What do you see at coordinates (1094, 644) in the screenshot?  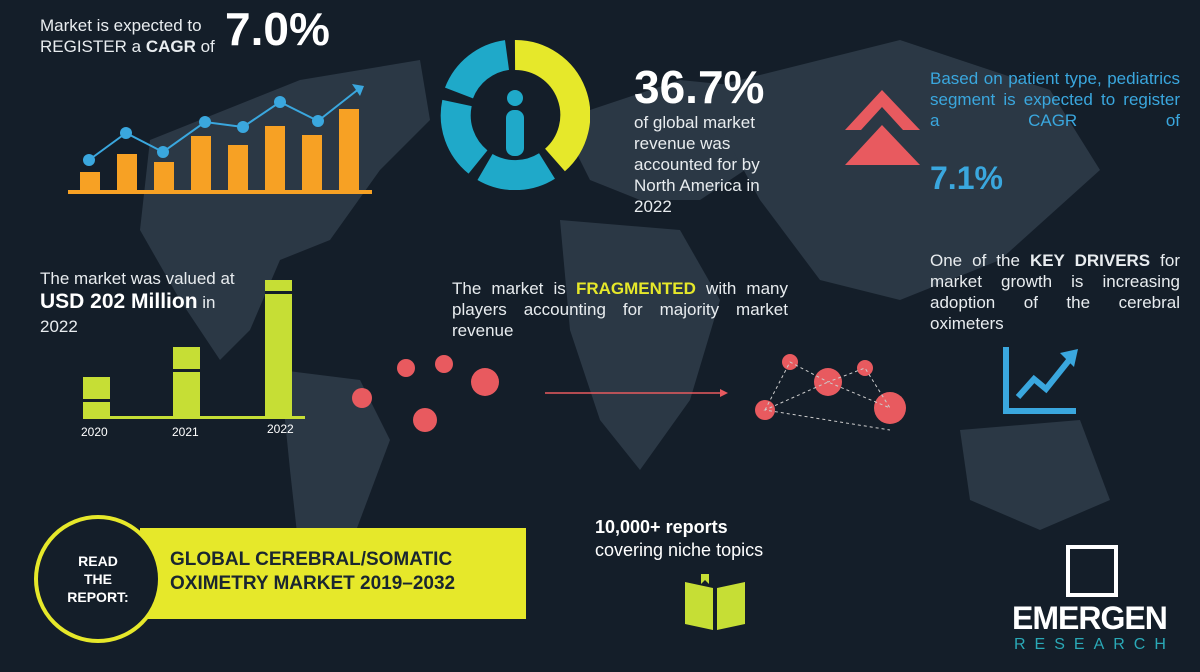 I see `logo-sub: RESEARCH` at bounding box center [1094, 644].